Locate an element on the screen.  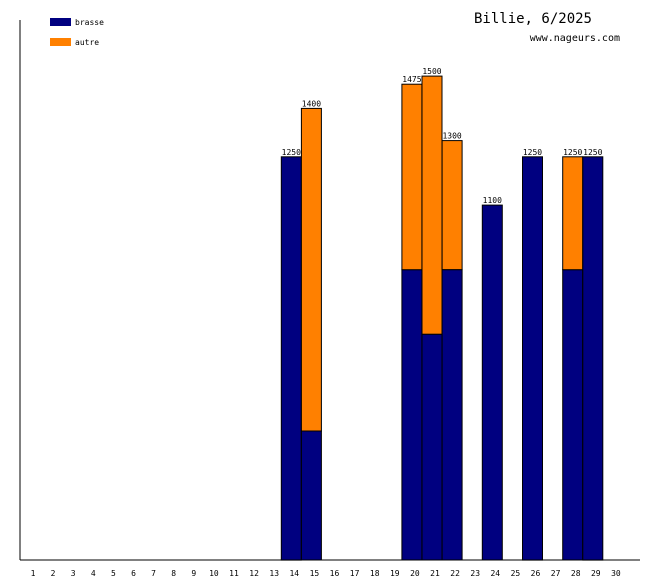
x-tick-label: 15 is located at coordinates (315, 573).